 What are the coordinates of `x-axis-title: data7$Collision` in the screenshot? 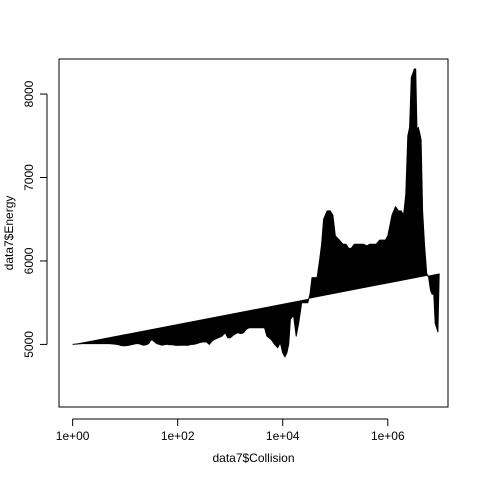 It's located at (253, 458).